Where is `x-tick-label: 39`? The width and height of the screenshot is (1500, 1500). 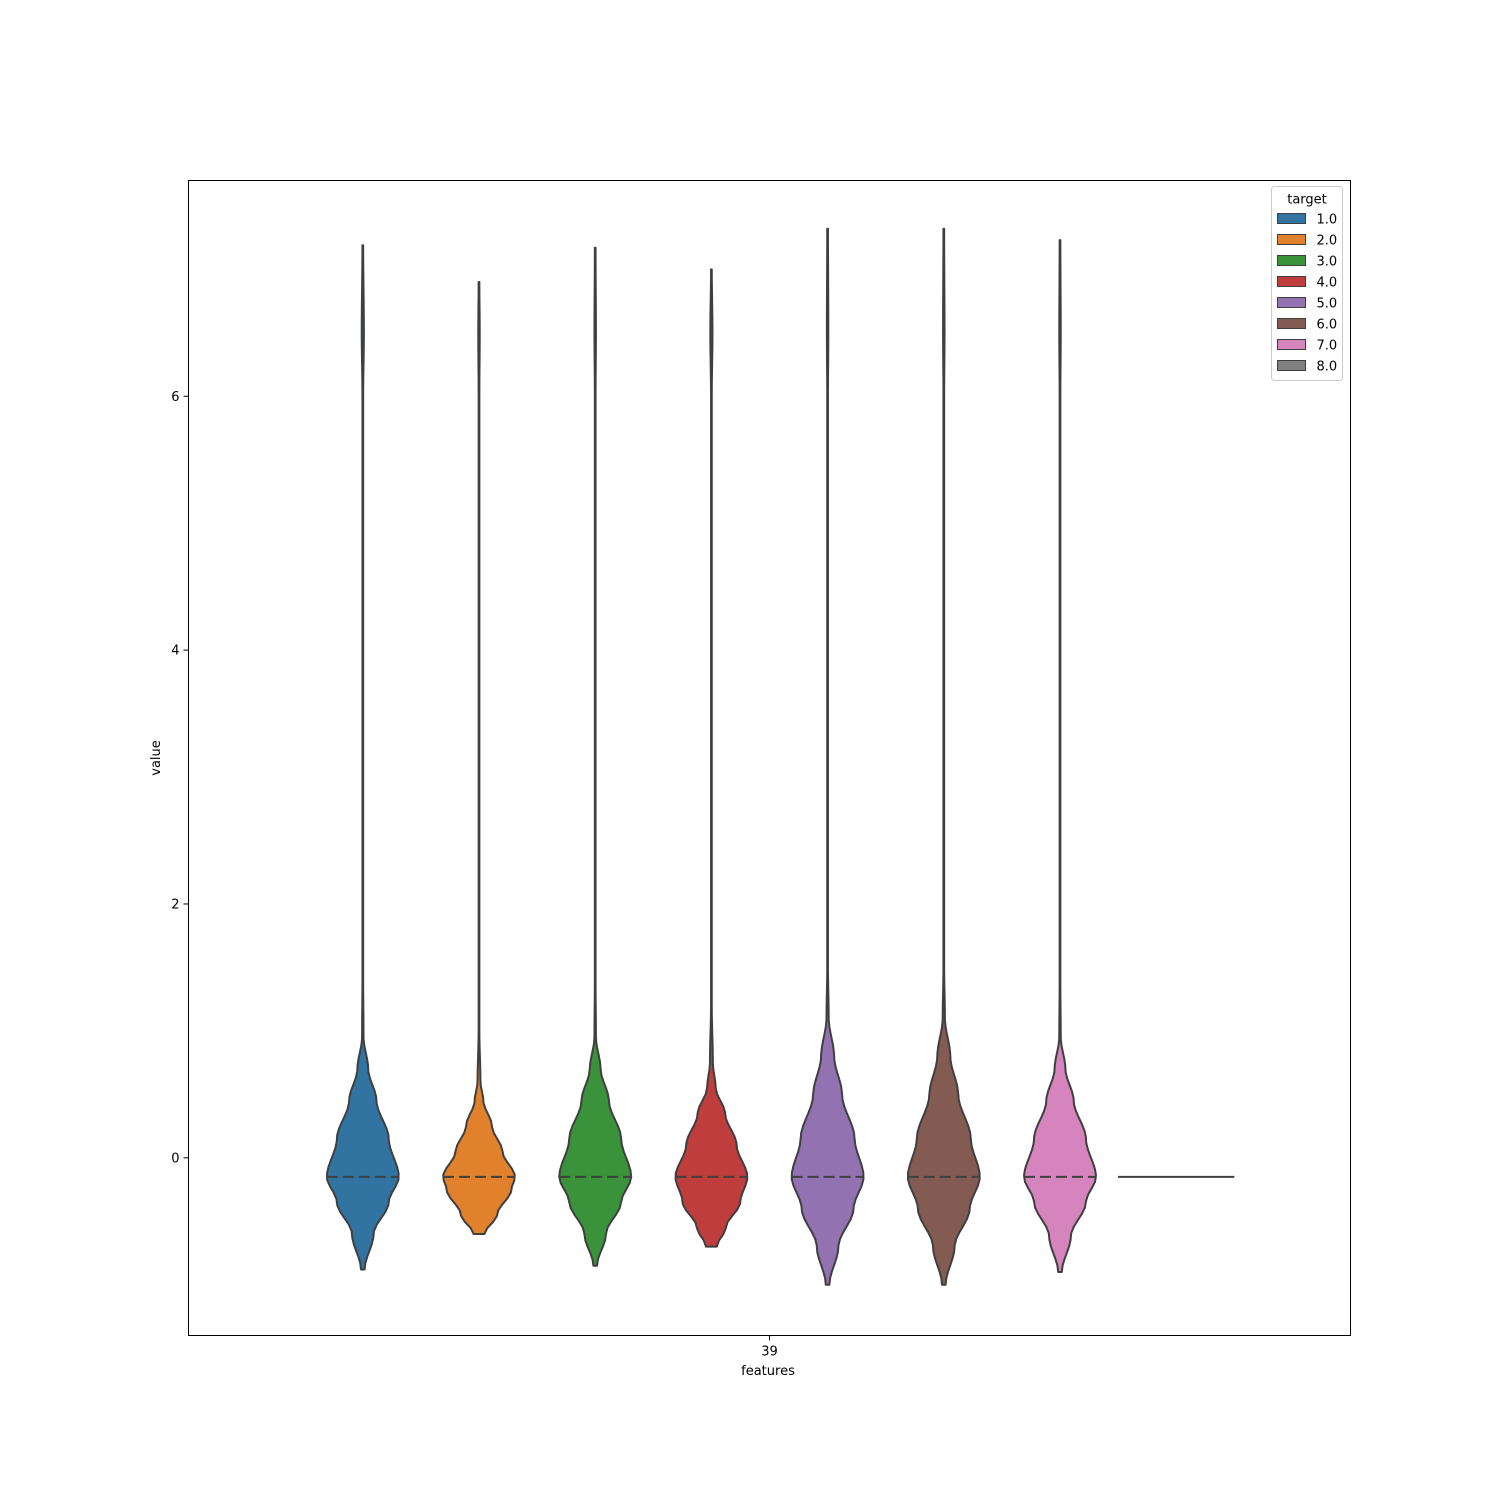 x-tick-label: 39 is located at coordinates (769, 1352).